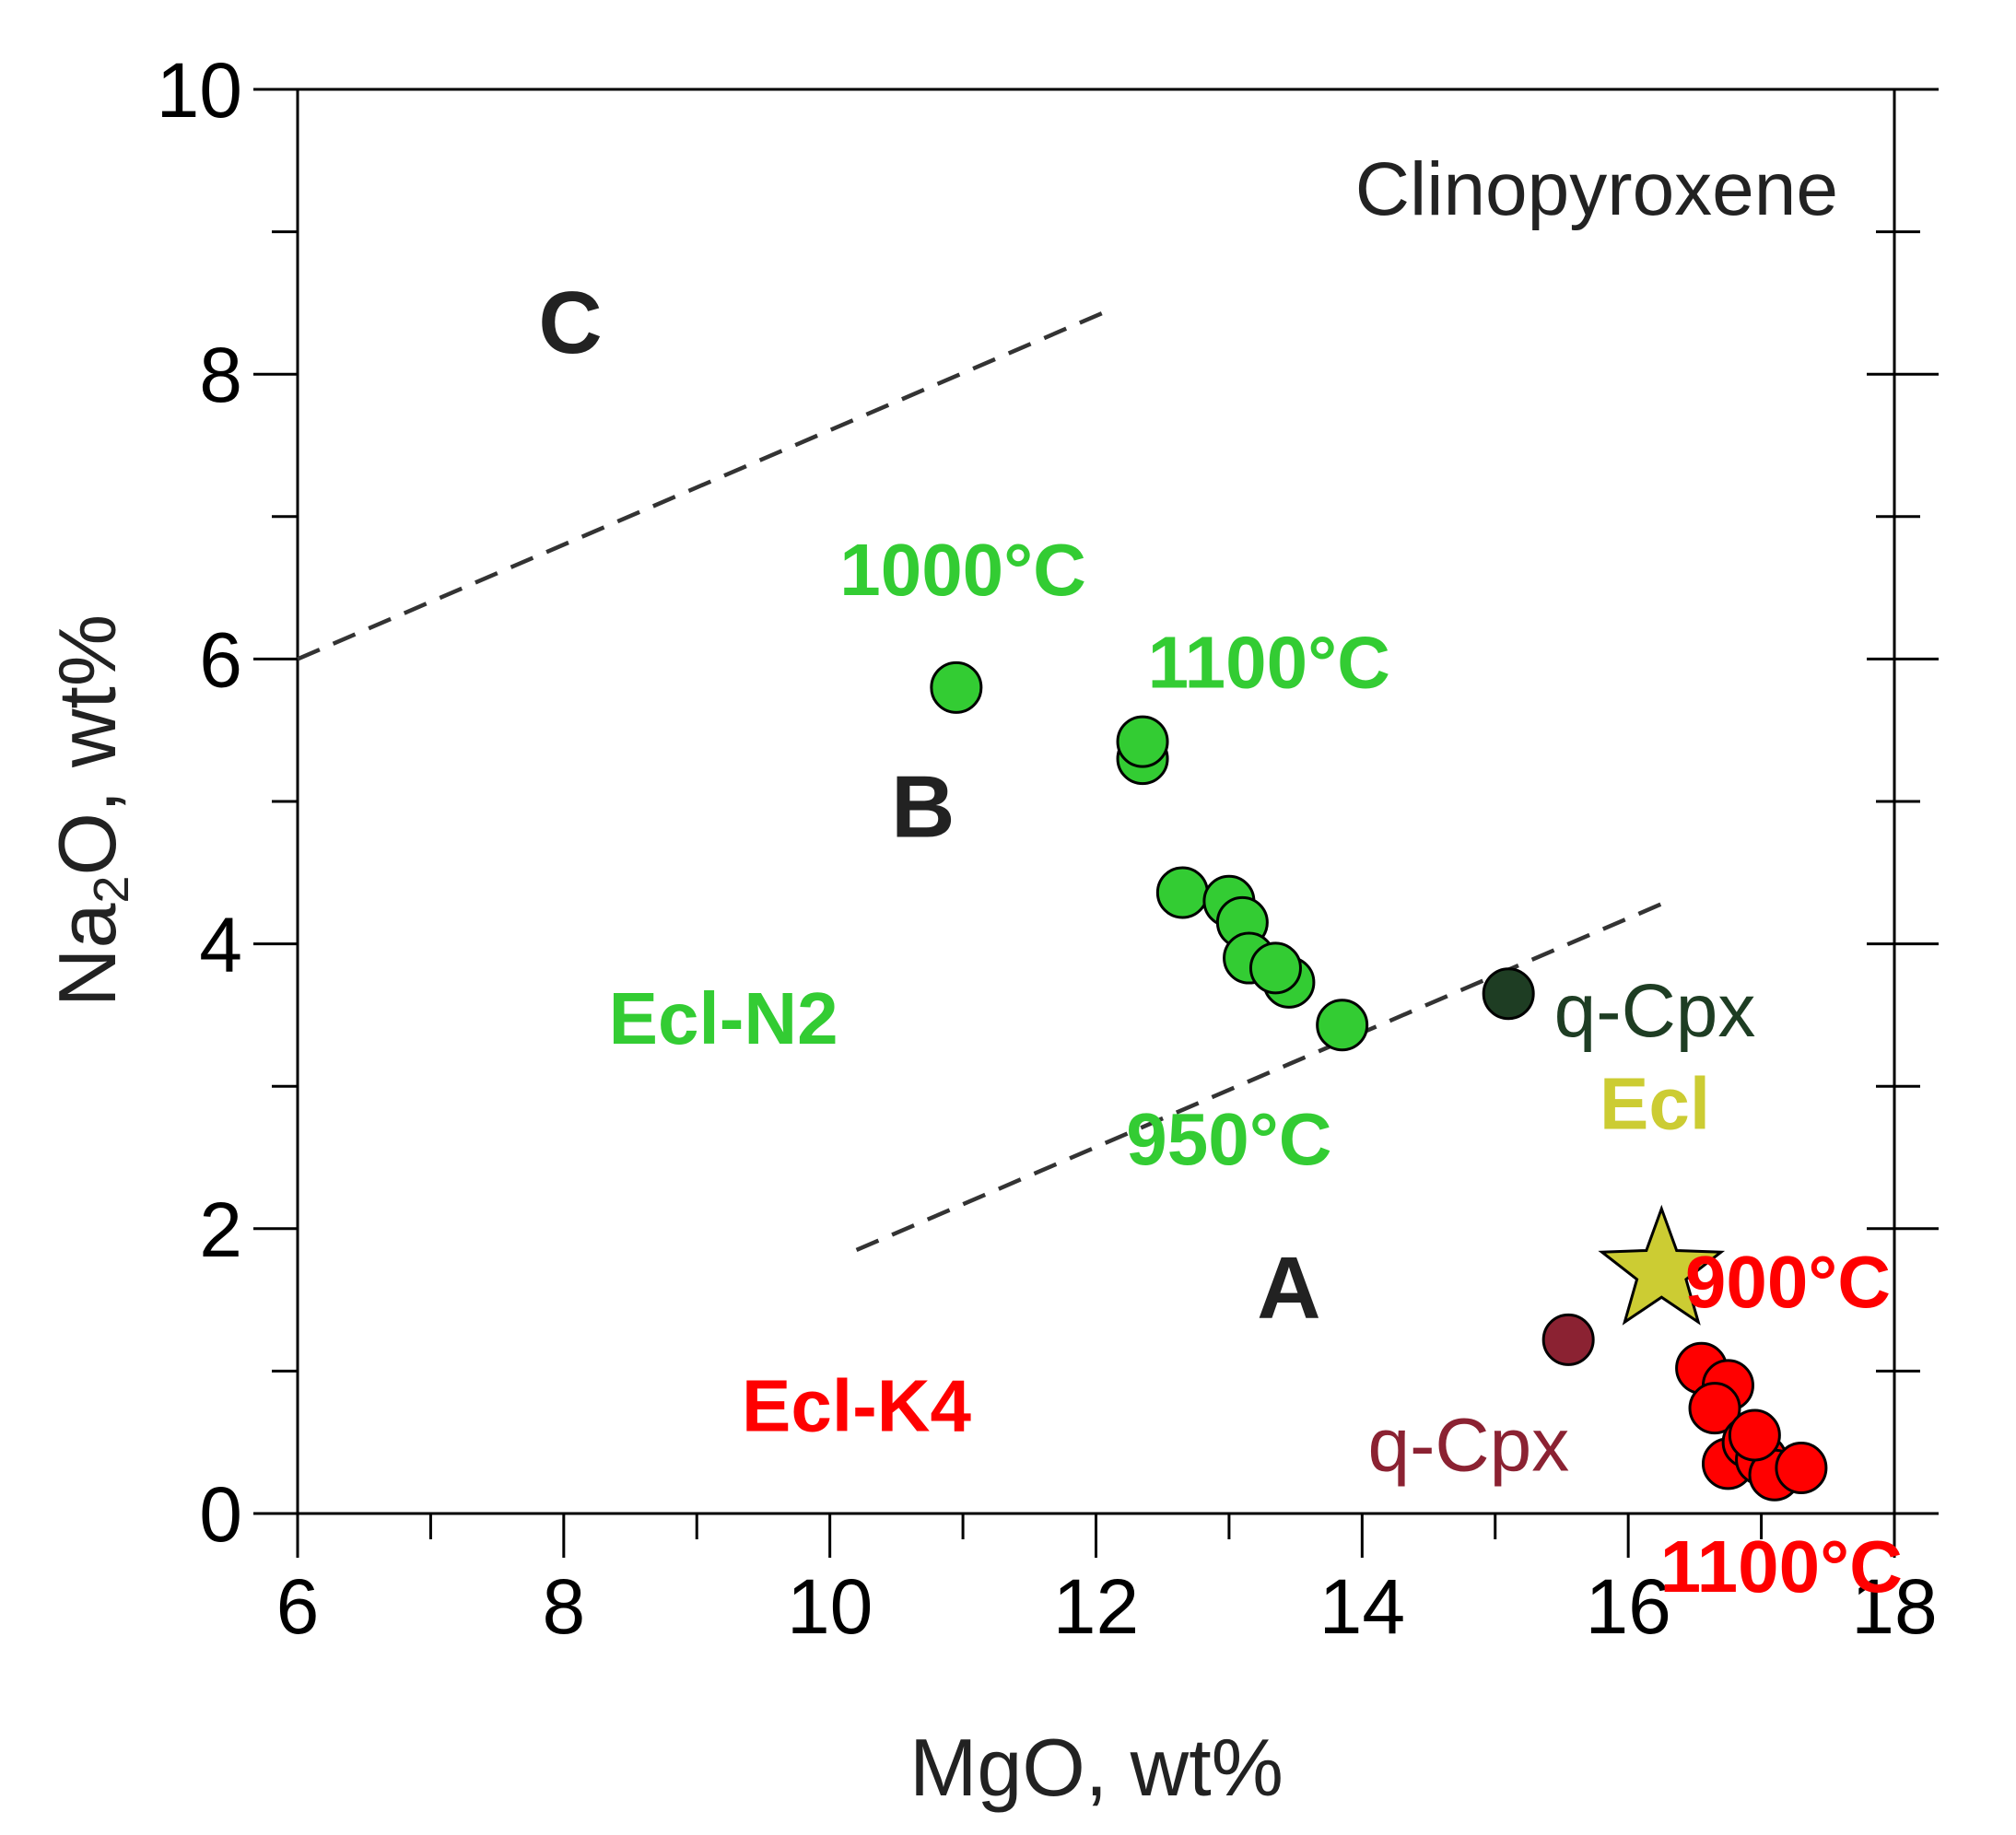  Describe the element at coordinates (1362, 1606) in the screenshot. I see `x-tick-label: 14` at that location.